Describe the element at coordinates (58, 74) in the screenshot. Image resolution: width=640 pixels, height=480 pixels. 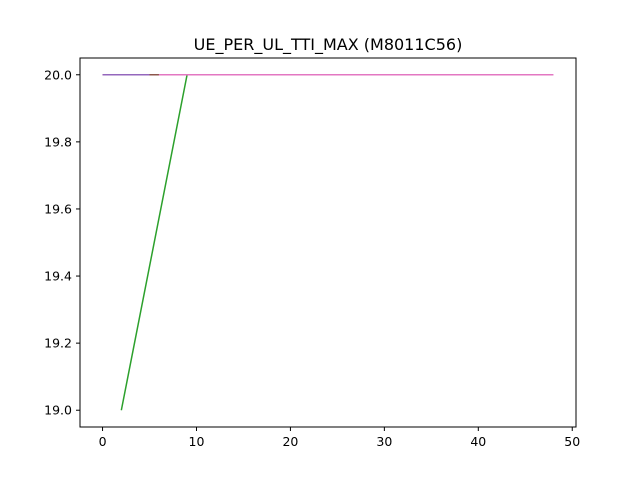
I see `y-tick-label: 20.0` at that location.